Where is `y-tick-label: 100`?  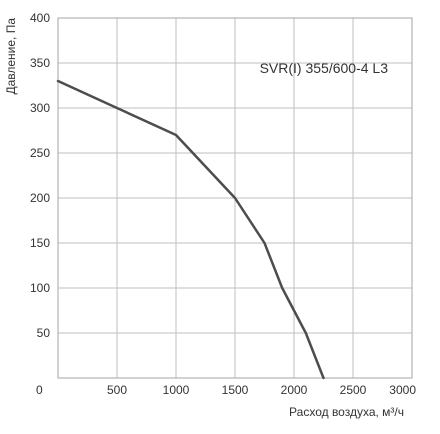
y-tick-label: 100 is located at coordinates (40, 288).